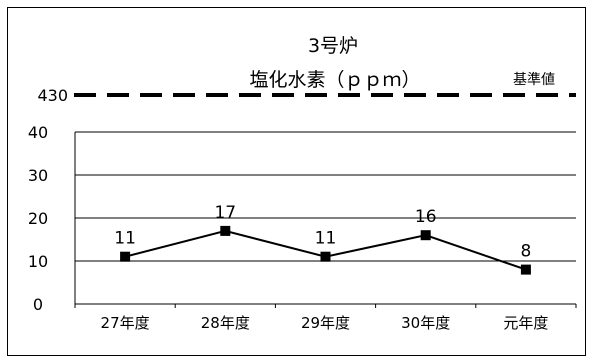  I want to click on data-label: 17, so click(225, 213).